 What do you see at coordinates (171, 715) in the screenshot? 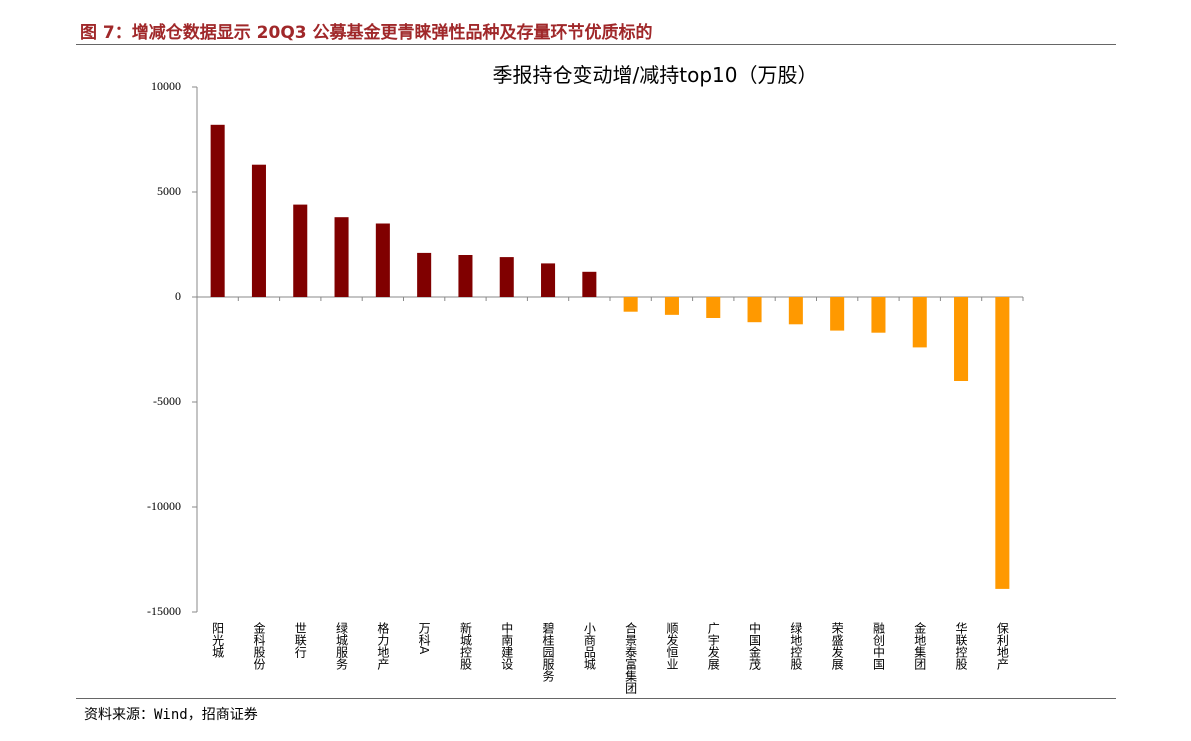
I see `source-note: 资料来源：Wind，招商证券` at bounding box center [171, 715].